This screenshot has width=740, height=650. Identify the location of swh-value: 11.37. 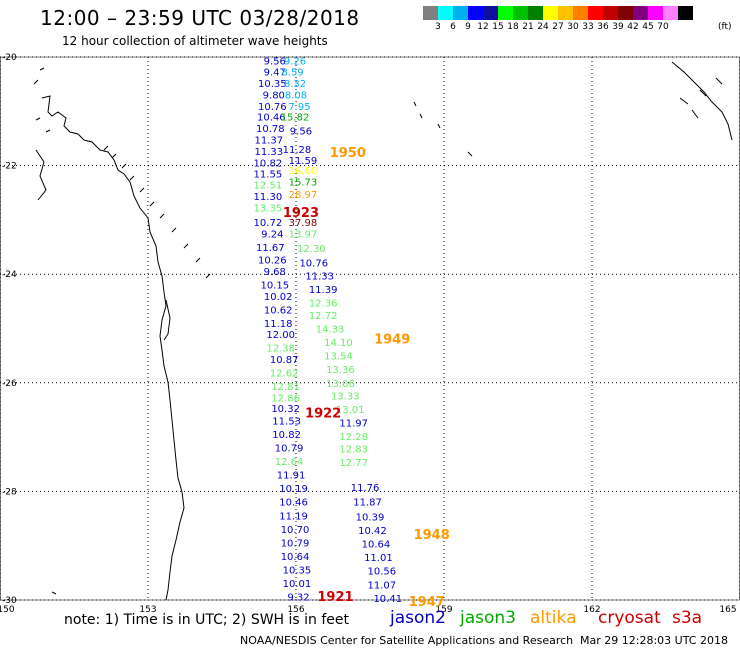
(269, 141).